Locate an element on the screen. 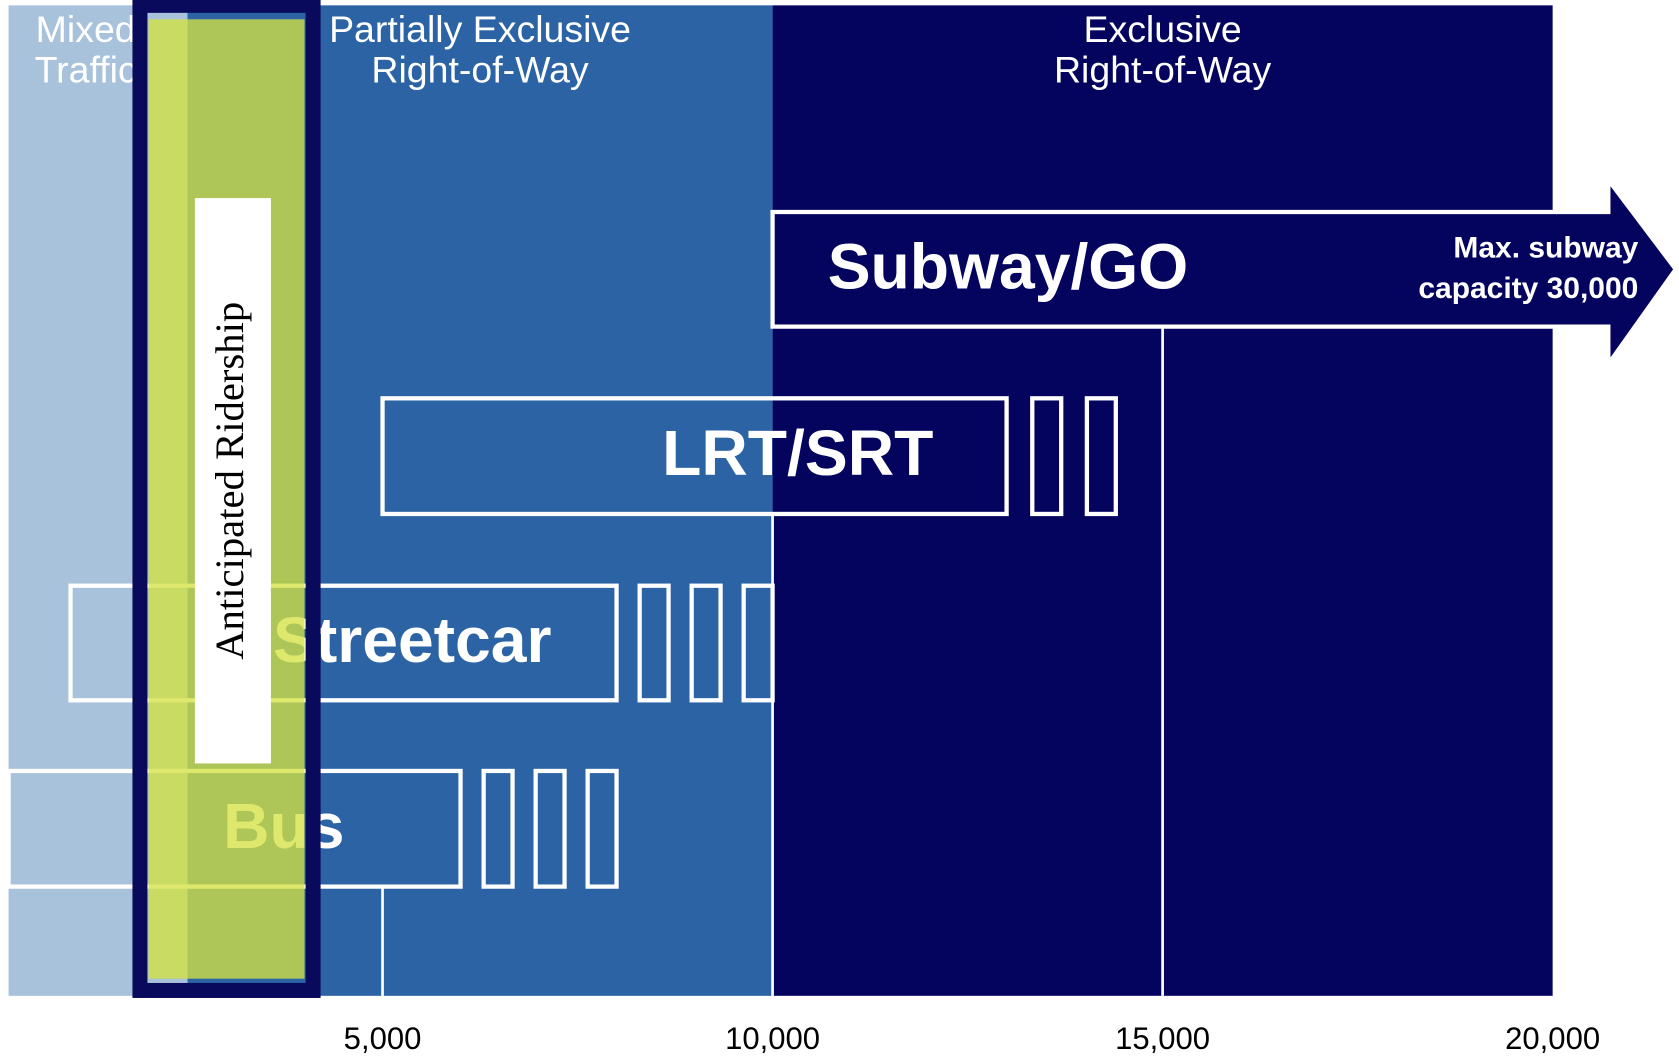 This screenshot has height=1059, width=1679. mode-label: Subway/GO is located at coordinates (1008, 266).